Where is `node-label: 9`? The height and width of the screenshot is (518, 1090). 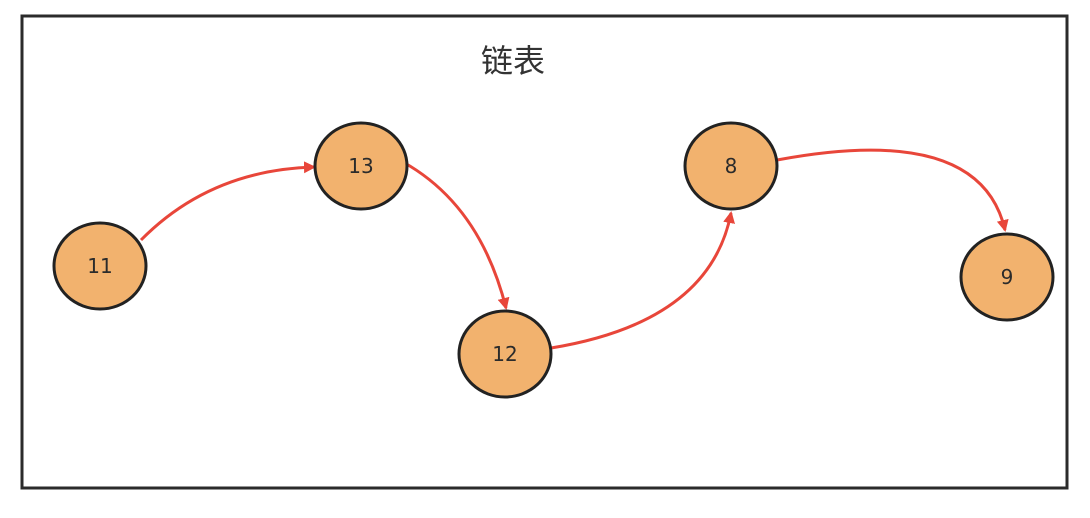 node-label: 9 is located at coordinates (1007, 277).